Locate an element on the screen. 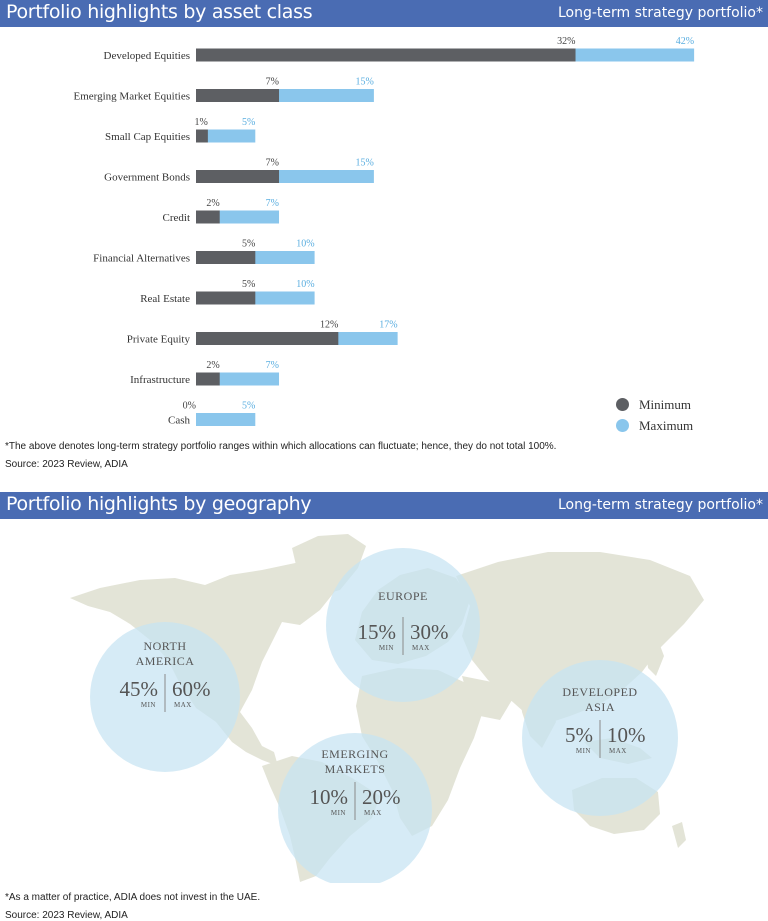  region-max-label-north-america: MAX is located at coordinates (183, 705).